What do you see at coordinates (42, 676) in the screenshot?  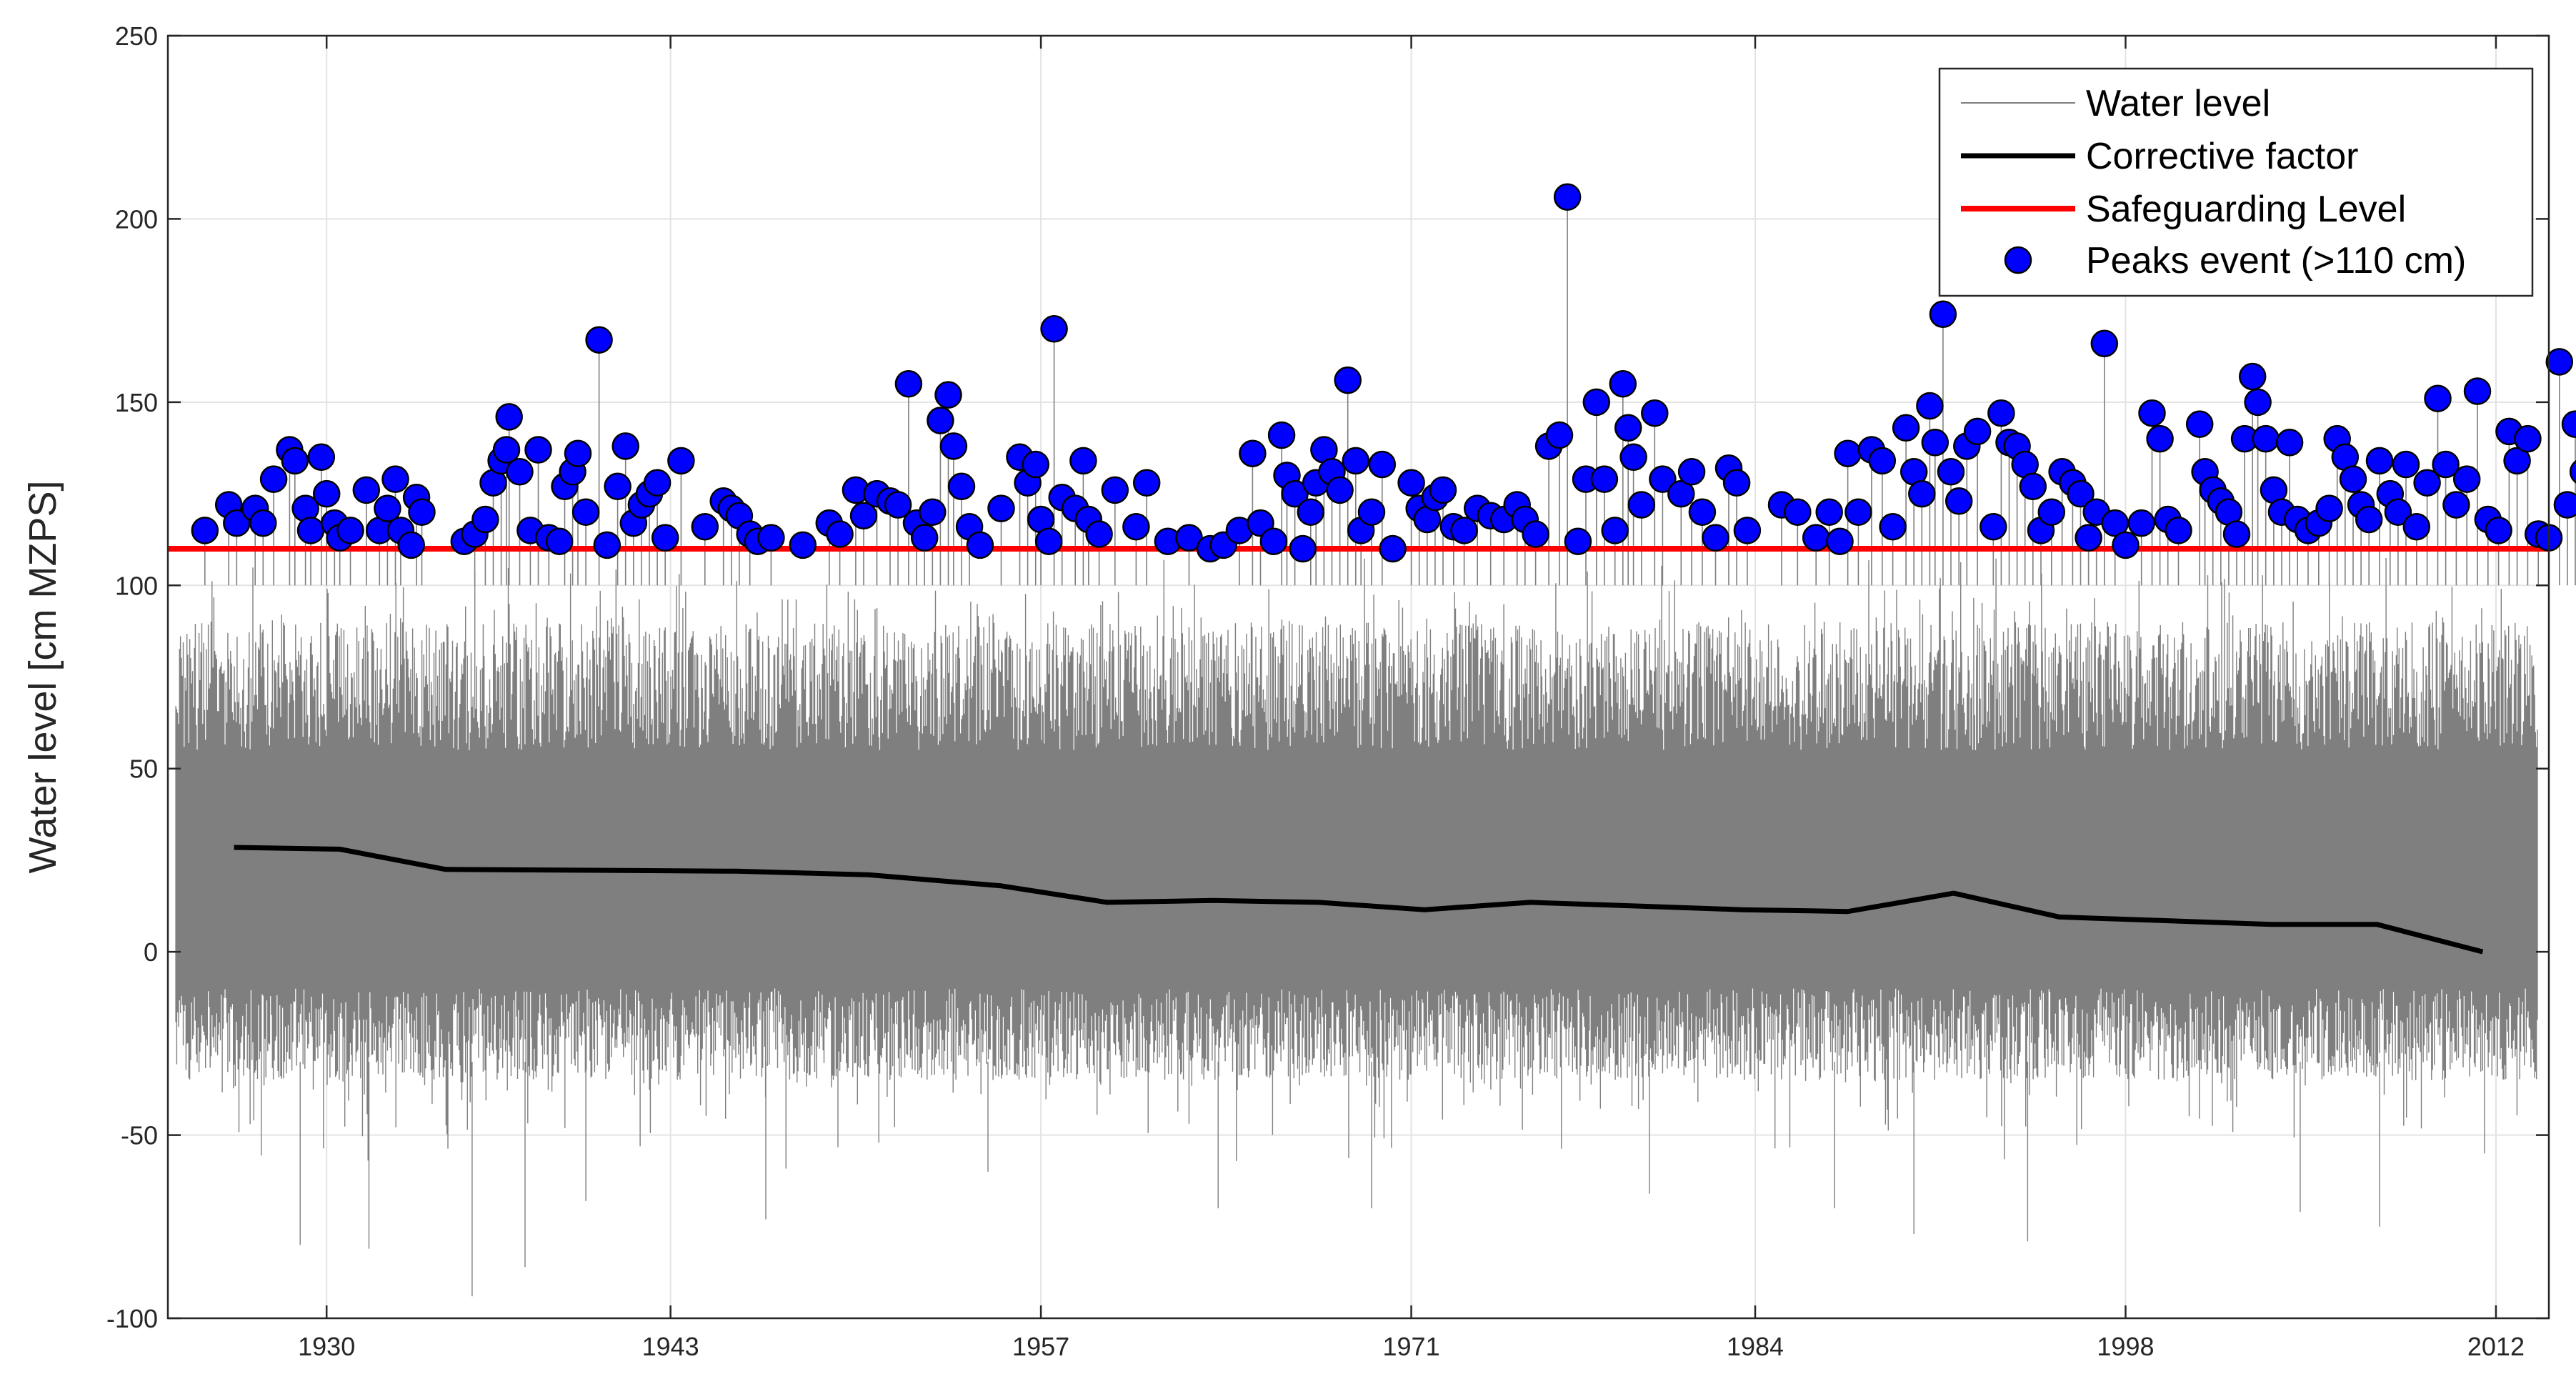 I see `y-axis-title: Water level [cm MZPS]` at bounding box center [42, 676].